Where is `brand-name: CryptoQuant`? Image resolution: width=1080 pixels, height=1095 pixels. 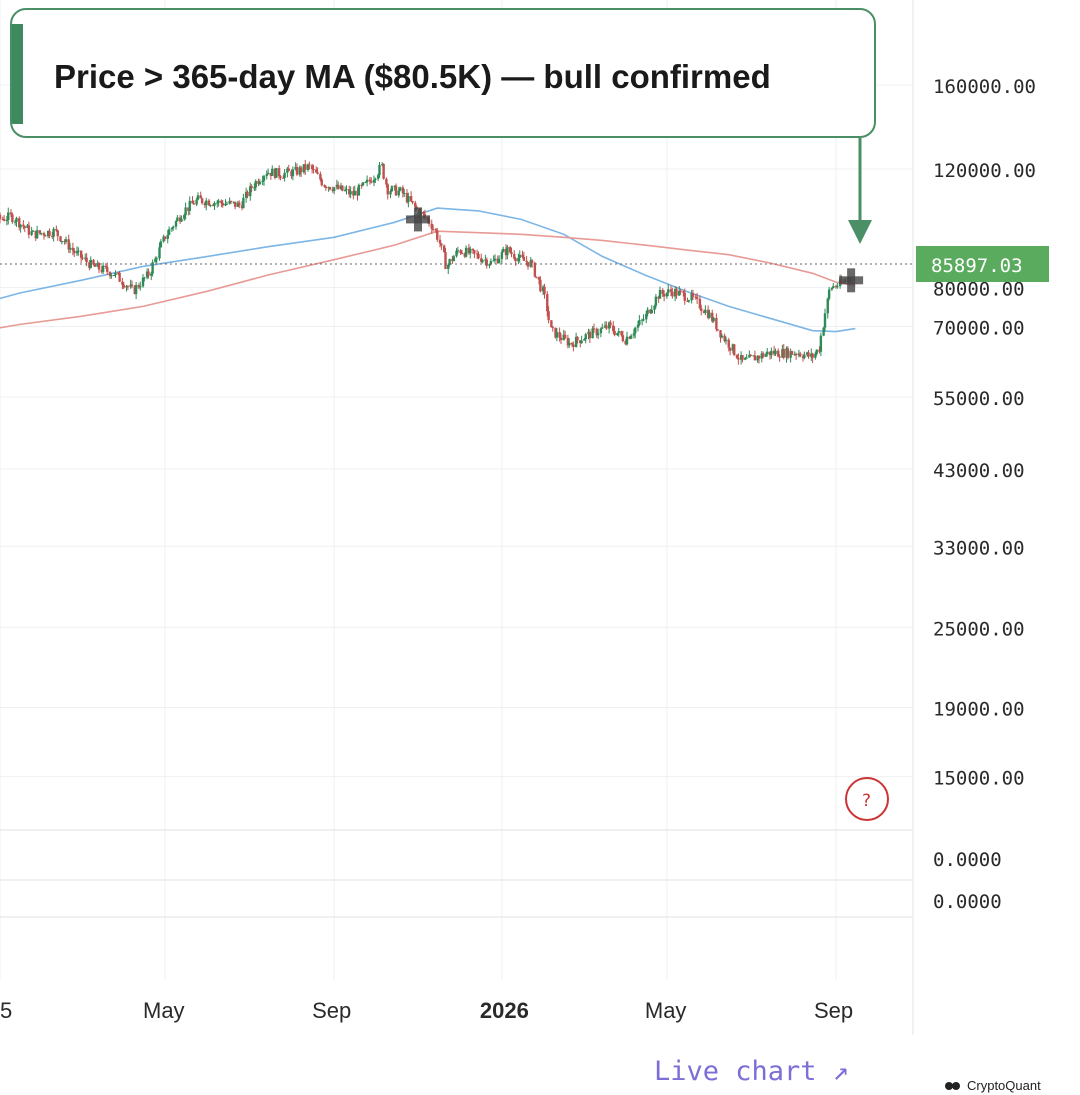
brand-name: CryptoQuant is located at coordinates (1004, 1085).